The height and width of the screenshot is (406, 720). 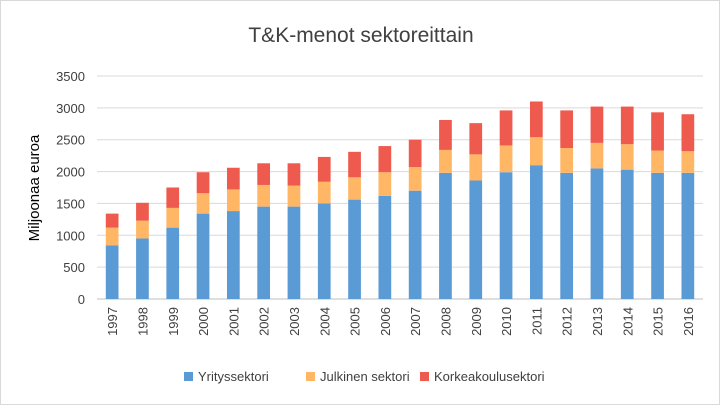 I want to click on y-axis-label: Miljoonaa euroa, so click(x=34, y=187).